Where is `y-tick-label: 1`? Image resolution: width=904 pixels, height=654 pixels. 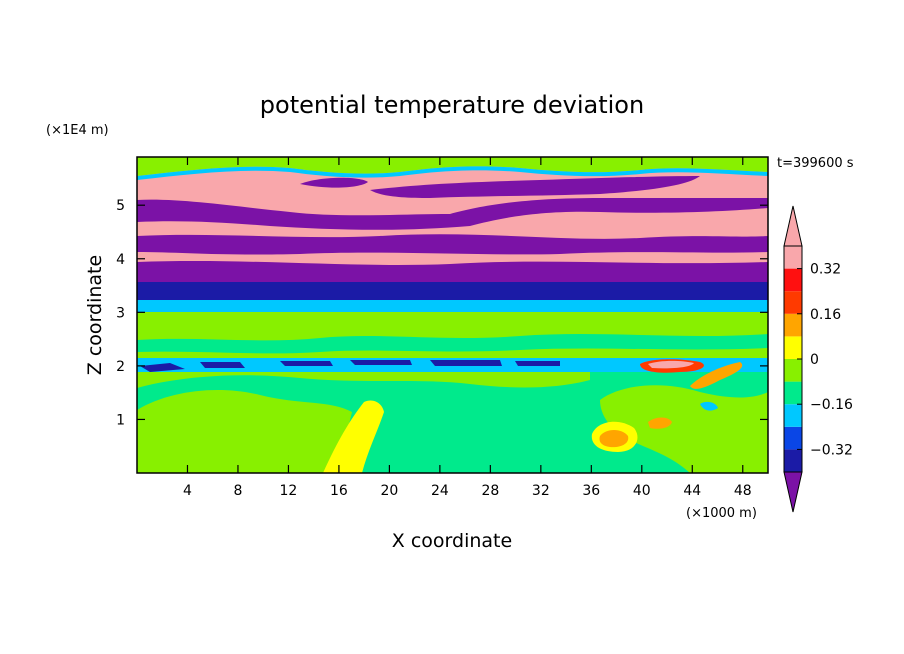
y-tick-label: 1 is located at coordinates (120, 420).